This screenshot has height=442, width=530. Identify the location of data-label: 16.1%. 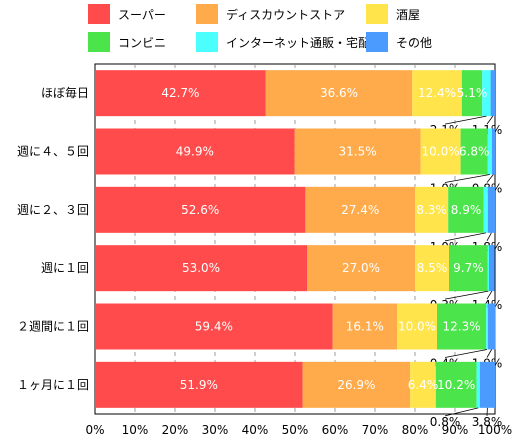
(365, 327).